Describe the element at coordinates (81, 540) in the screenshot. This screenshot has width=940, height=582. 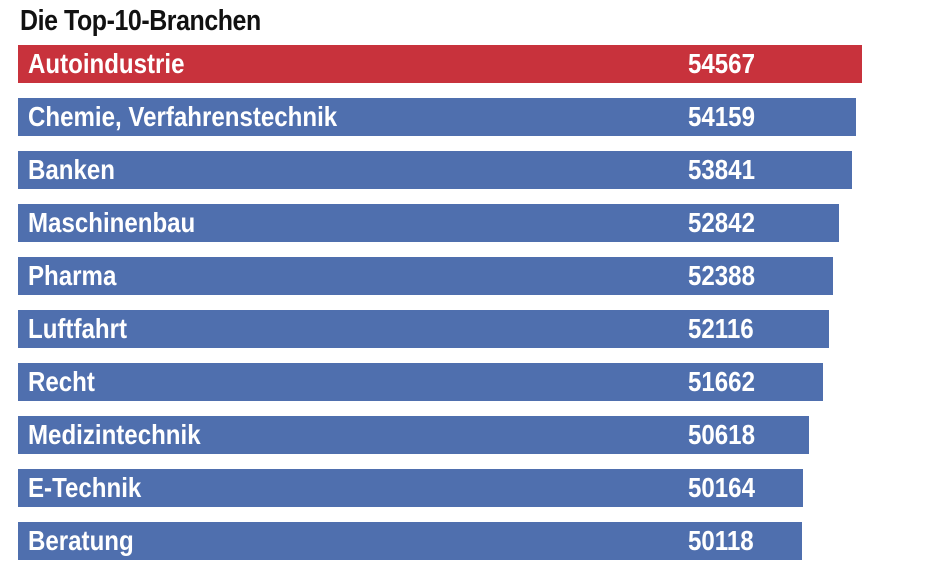
I see `bar-category-label: Beratung` at that location.